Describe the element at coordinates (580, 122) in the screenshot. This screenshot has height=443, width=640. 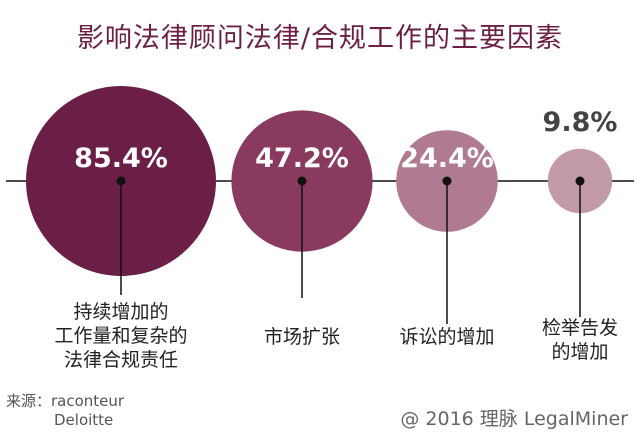
I see `value-label-4: 9.8%` at that location.